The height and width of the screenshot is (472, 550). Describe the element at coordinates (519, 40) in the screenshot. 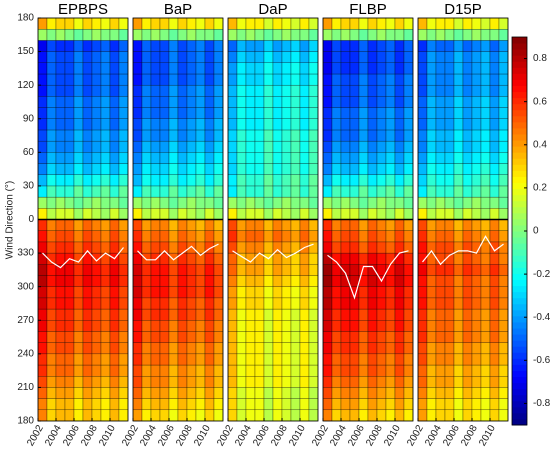

I see `colorbar-step` at that location.